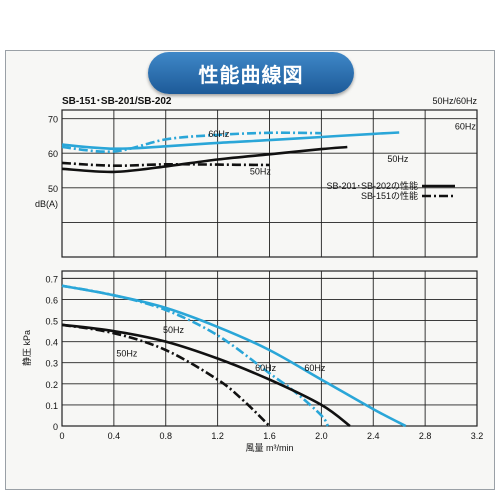  I want to click on legend-label: SB-201･SB-202の性能, so click(372, 185).